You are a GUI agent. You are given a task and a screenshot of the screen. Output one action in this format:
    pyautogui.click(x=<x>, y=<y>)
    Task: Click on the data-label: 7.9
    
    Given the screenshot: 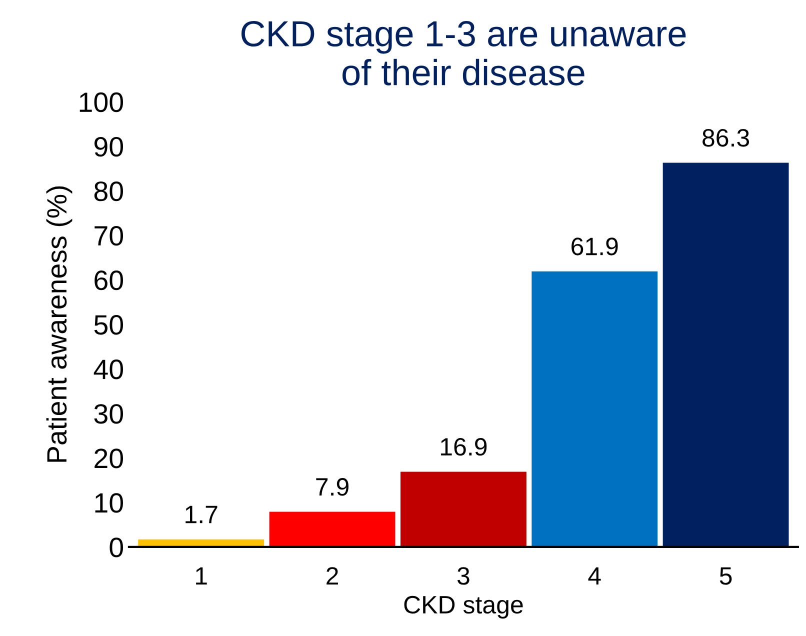 What is the action you would take?
    pyautogui.click(x=332, y=487)
    